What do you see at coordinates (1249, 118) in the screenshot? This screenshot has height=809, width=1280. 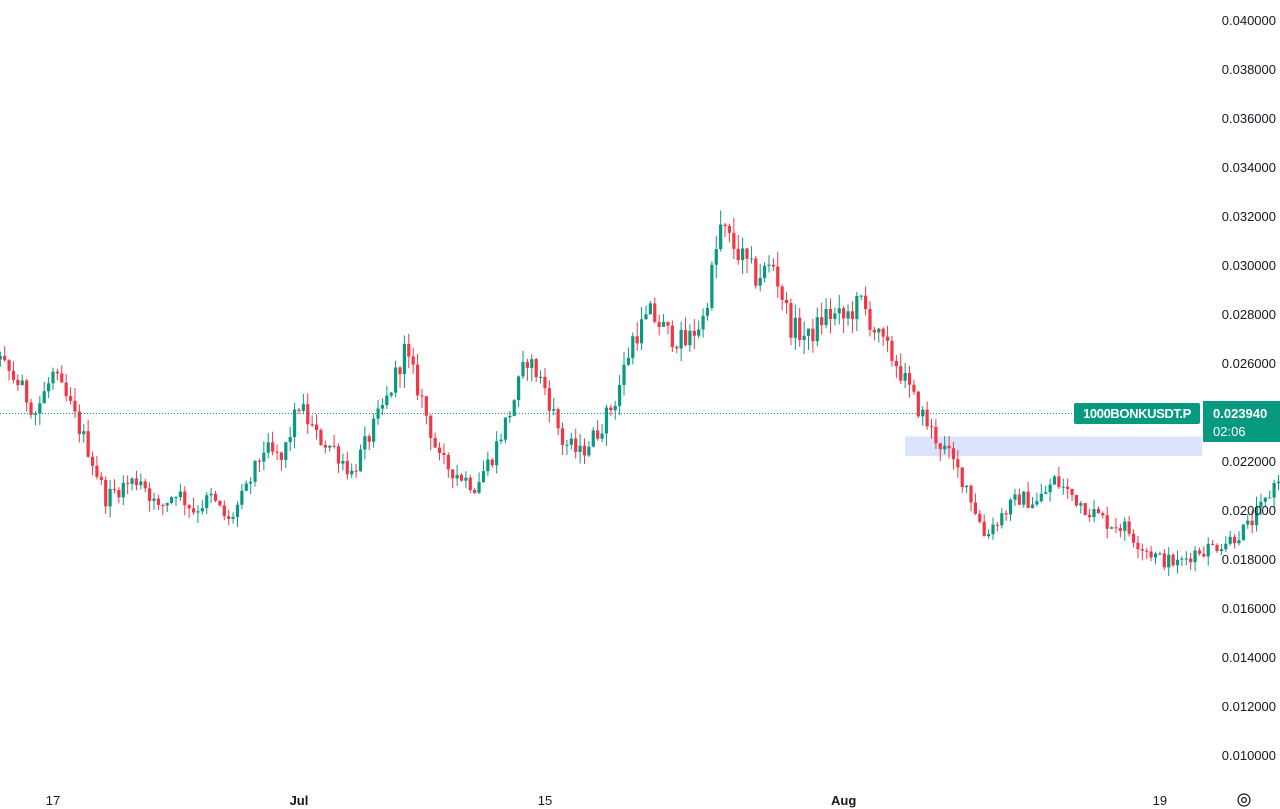 I see `y-tick-label: 0.036000` at bounding box center [1249, 118].